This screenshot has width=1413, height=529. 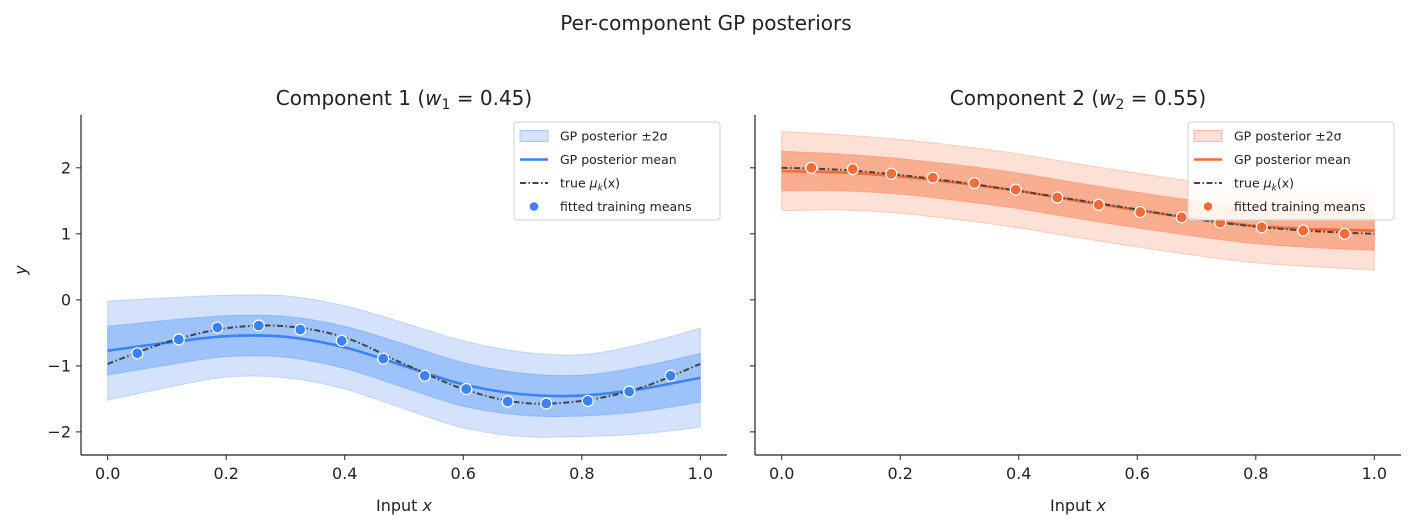 I want to click on panel-title: Component 1 (w1 = 0.45), so click(x=404, y=99).